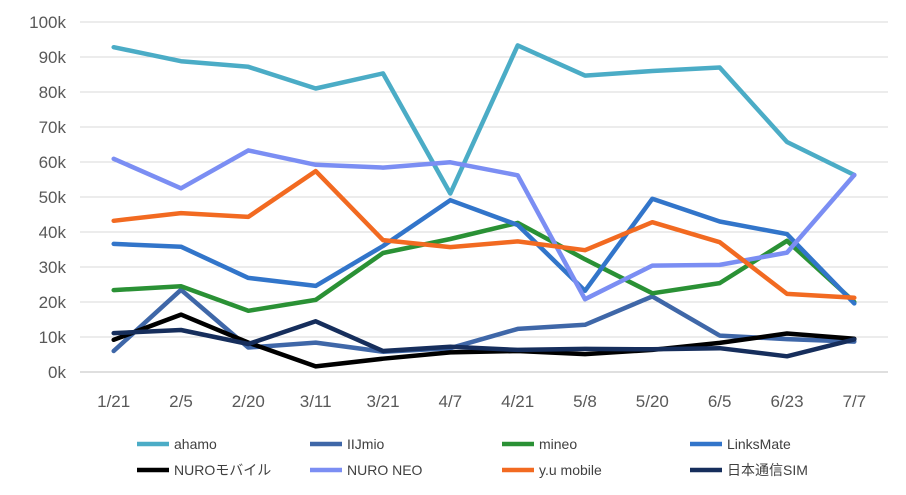 Image resolution: width=906 pixels, height=495 pixels. What do you see at coordinates (57, 372) in the screenshot?
I see `y-tick-label: 0k` at bounding box center [57, 372].